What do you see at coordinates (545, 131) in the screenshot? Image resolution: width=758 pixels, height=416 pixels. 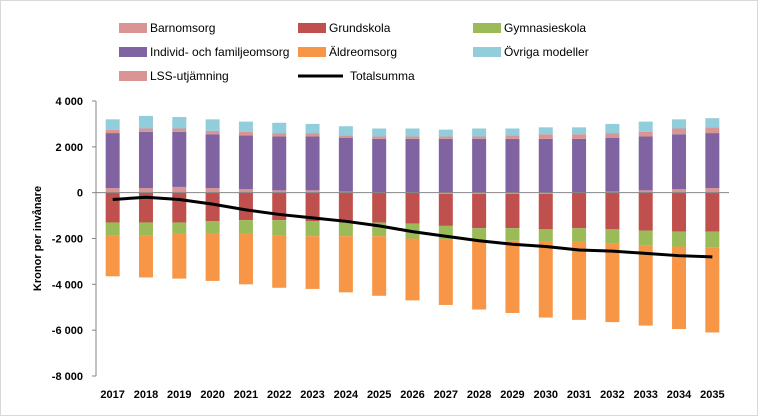 I see `bar-ovriga-modeller-2030` at bounding box center [545, 131].